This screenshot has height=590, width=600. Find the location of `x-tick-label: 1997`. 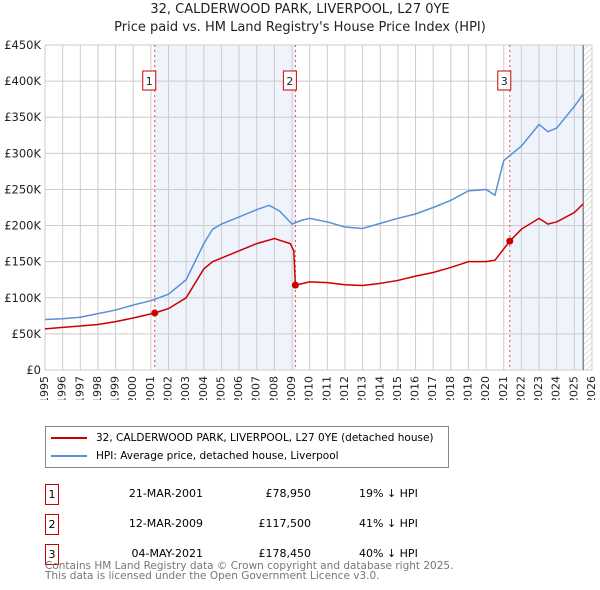

x-tick-label: 1997 is located at coordinates (79, 388).